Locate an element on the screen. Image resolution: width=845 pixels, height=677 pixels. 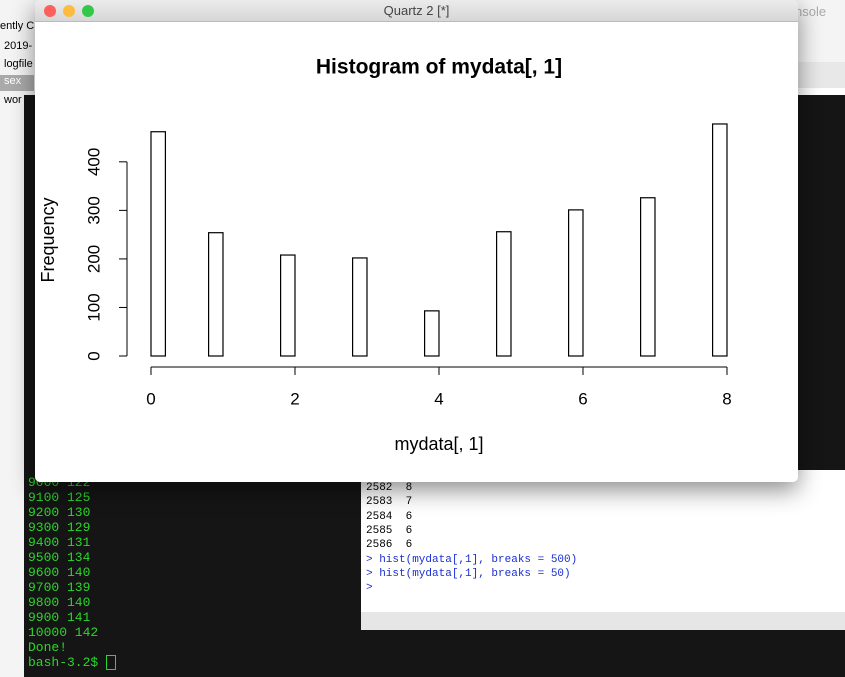
label: 2019- is located at coordinates (18, 46).